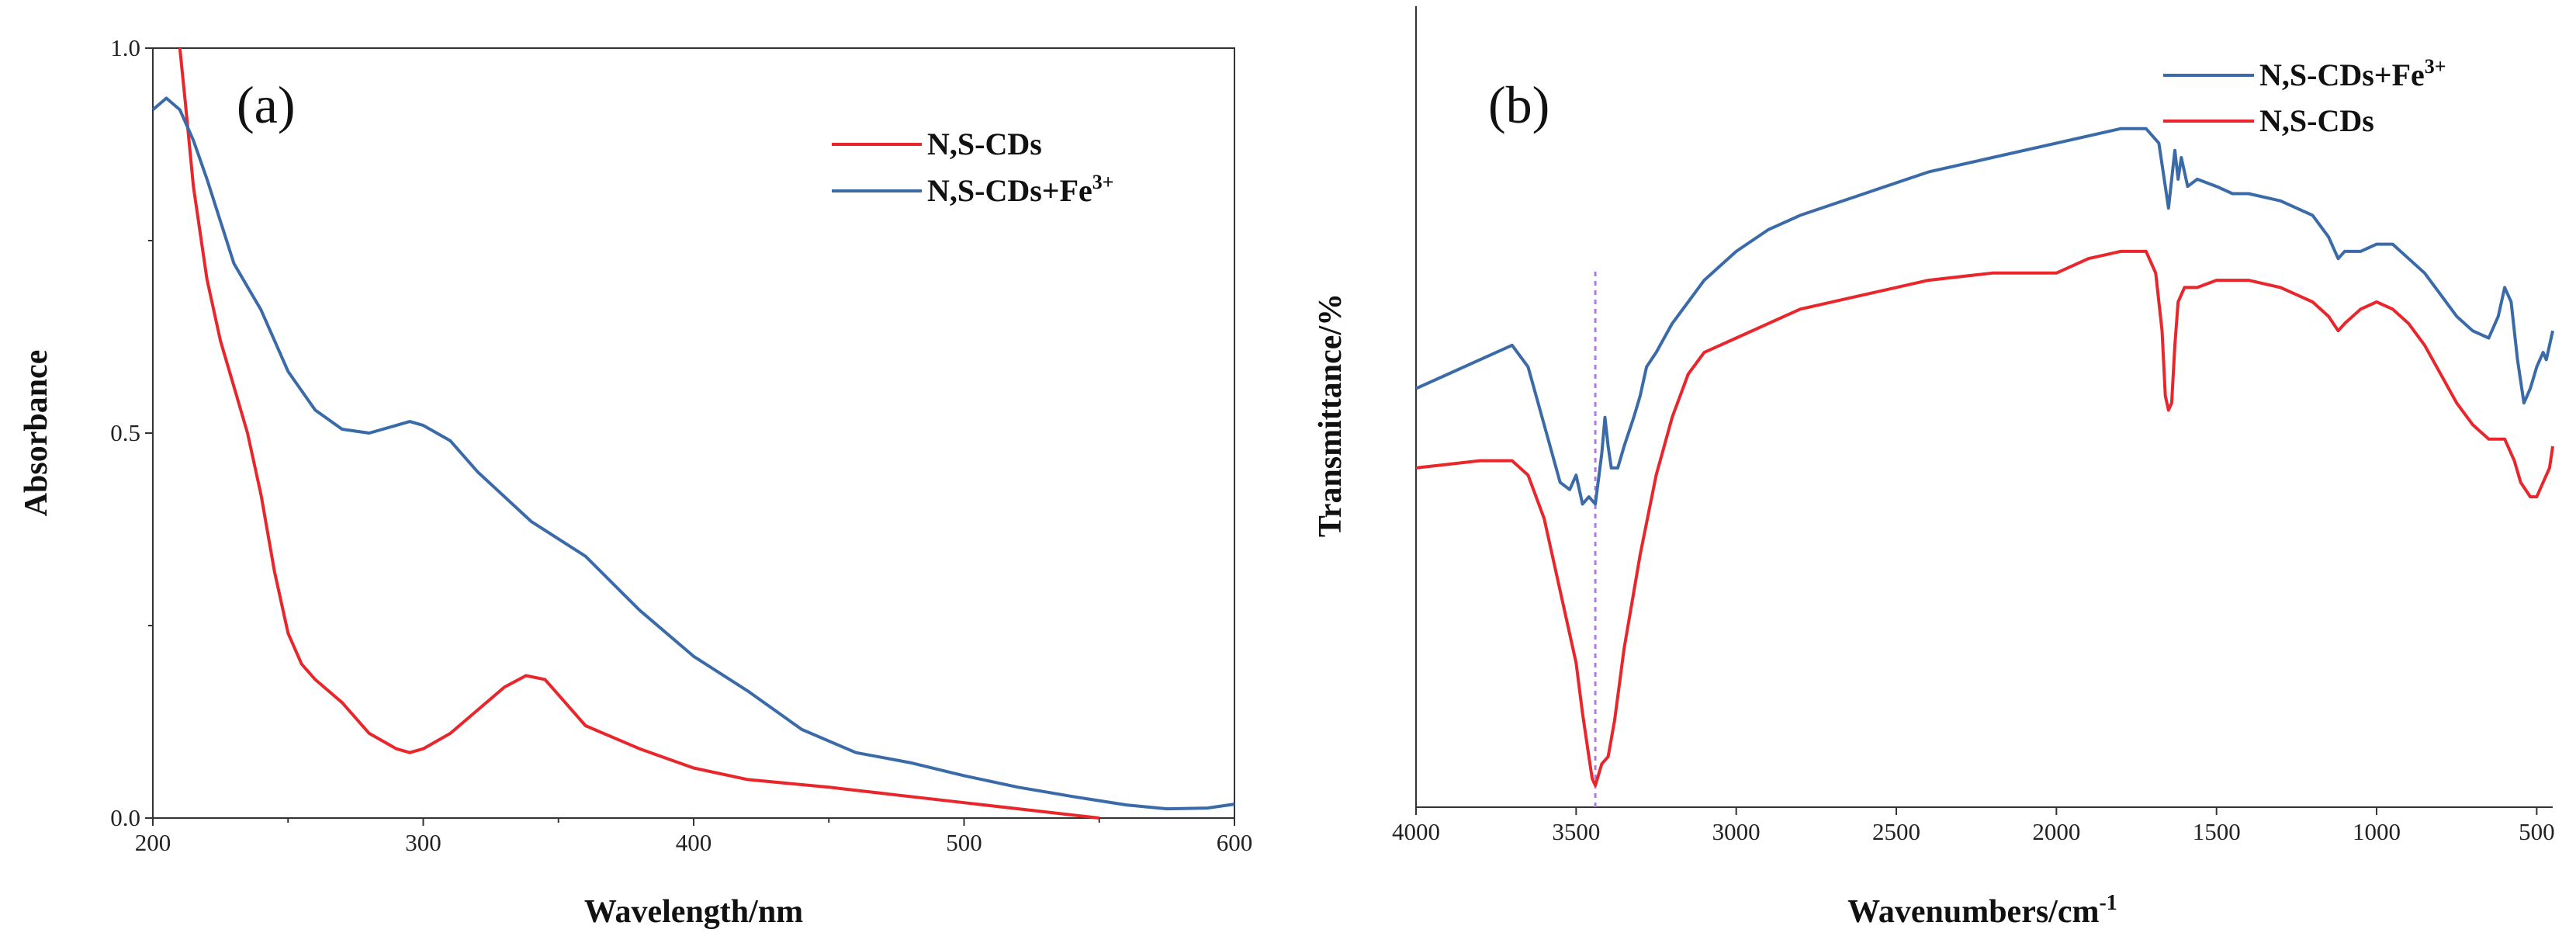 This screenshot has height=943, width=2576. I want to click on panel-a-y-tick-label: 1.0, so click(125, 47).